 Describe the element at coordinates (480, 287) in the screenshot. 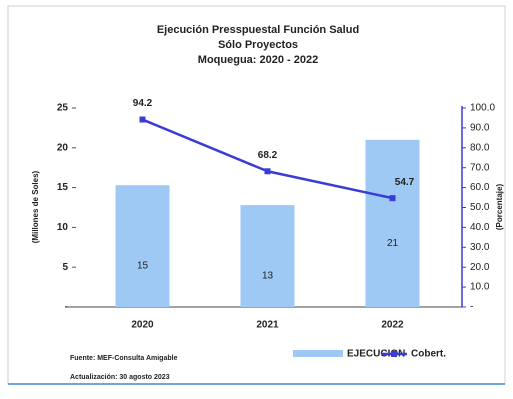

I see `y2-tick-label: 10.0` at that location.